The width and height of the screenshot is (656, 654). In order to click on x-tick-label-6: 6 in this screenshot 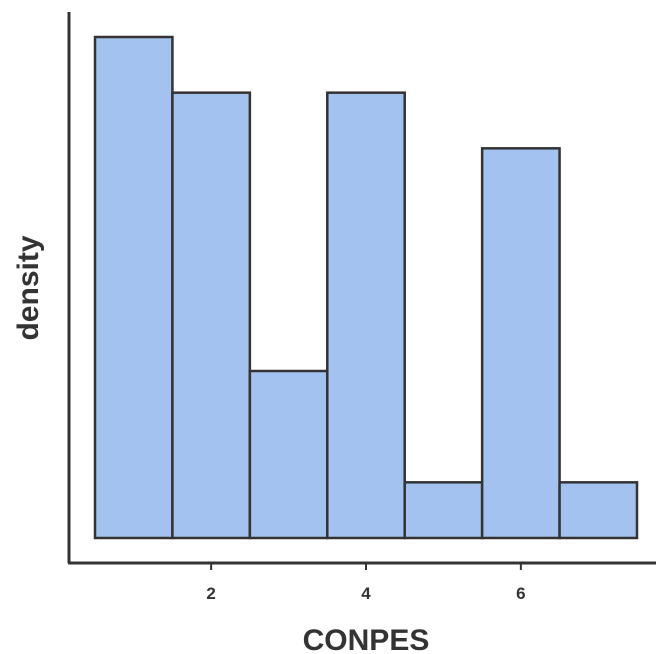, I will do `click(520, 593)`.